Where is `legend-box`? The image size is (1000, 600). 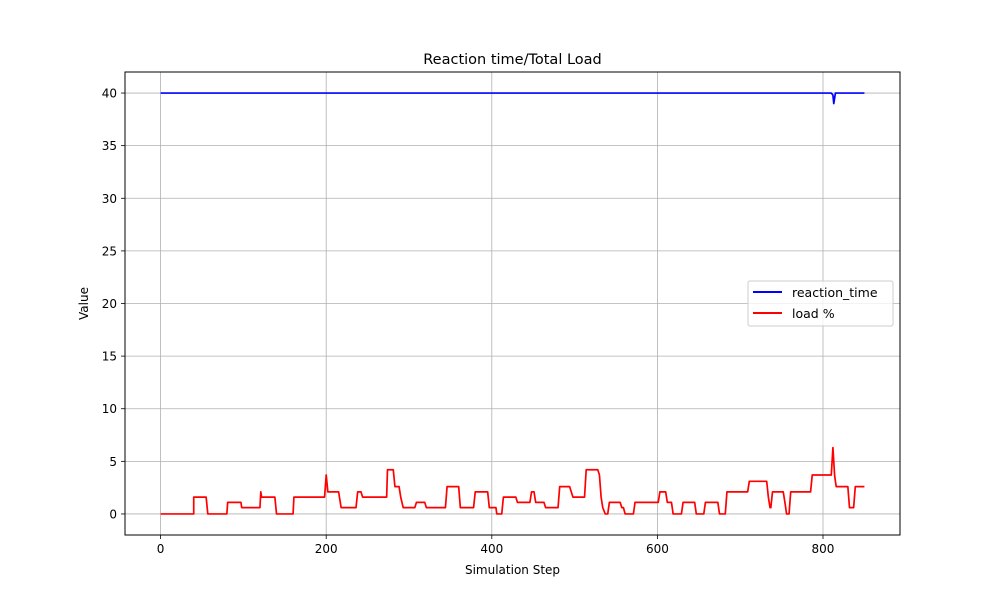 legend-box is located at coordinates (820, 303).